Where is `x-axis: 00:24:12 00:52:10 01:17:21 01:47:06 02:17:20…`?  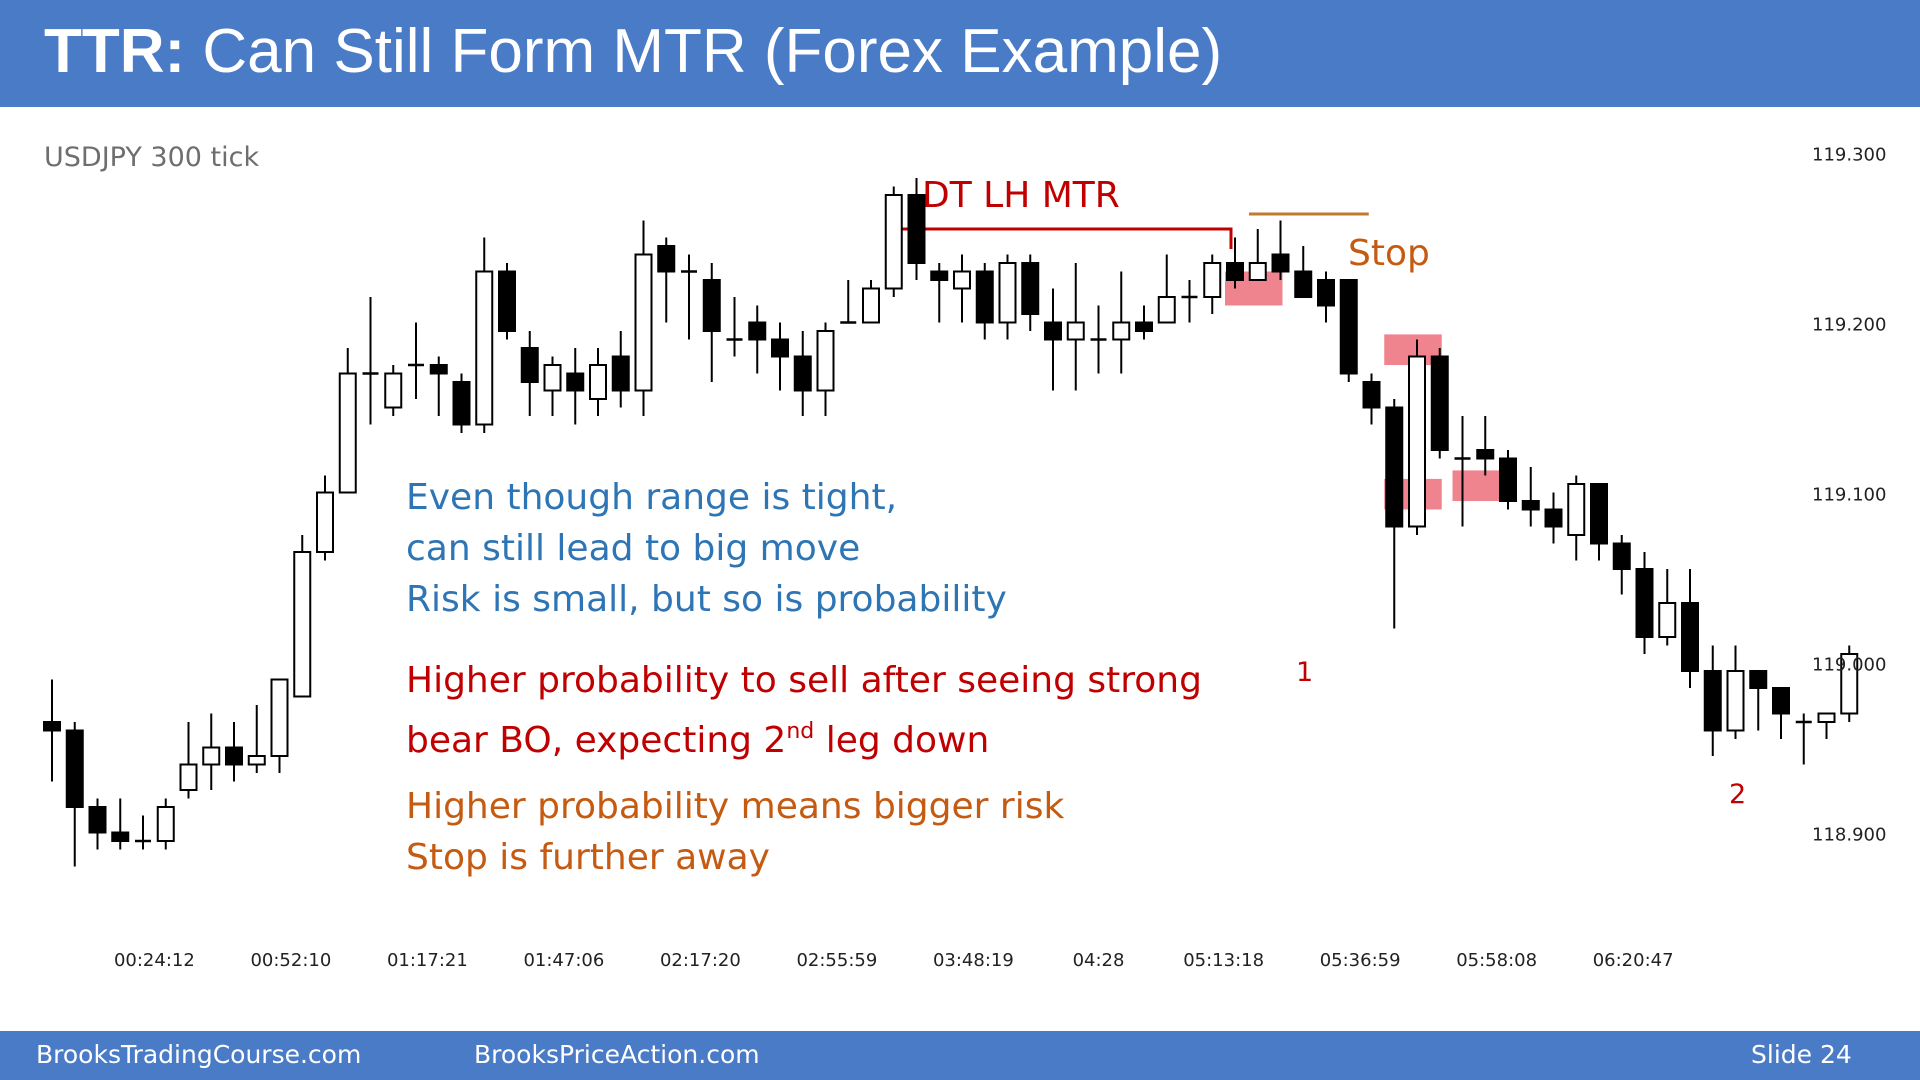 x-axis: 00:24:12 00:52:10 01:17:21 01:47:06 02:17:20… is located at coordinates (894, 960).